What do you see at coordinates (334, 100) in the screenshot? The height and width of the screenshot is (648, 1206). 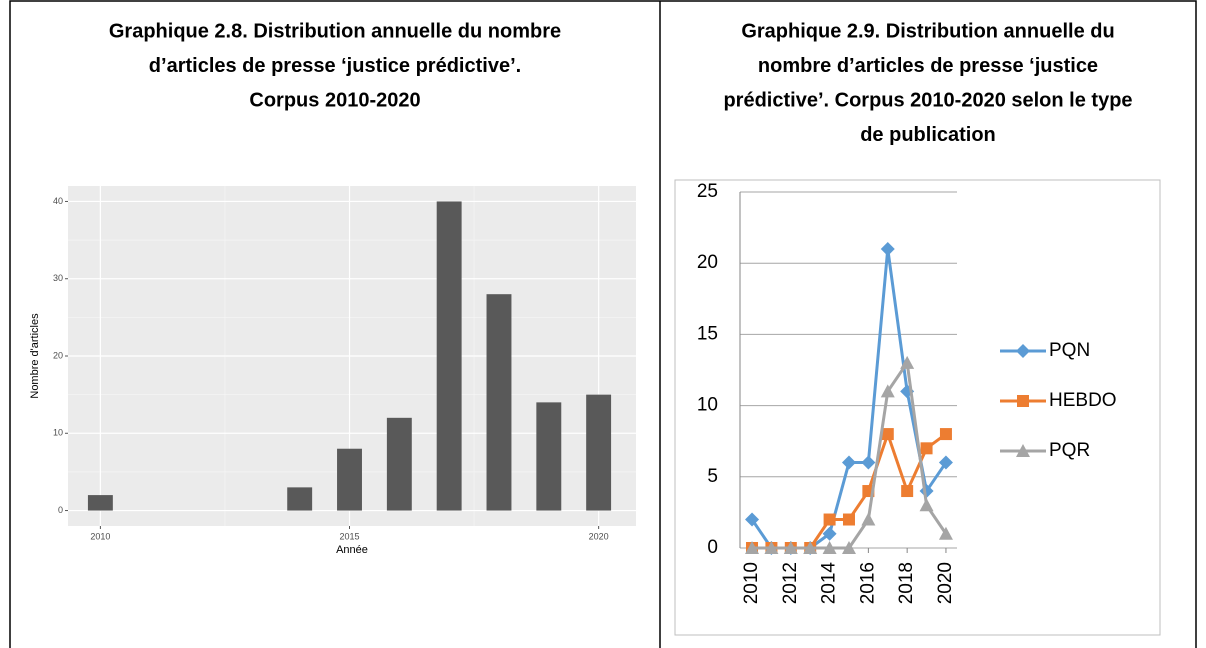 I see `chart-title: Corpus 2010-2020` at bounding box center [334, 100].